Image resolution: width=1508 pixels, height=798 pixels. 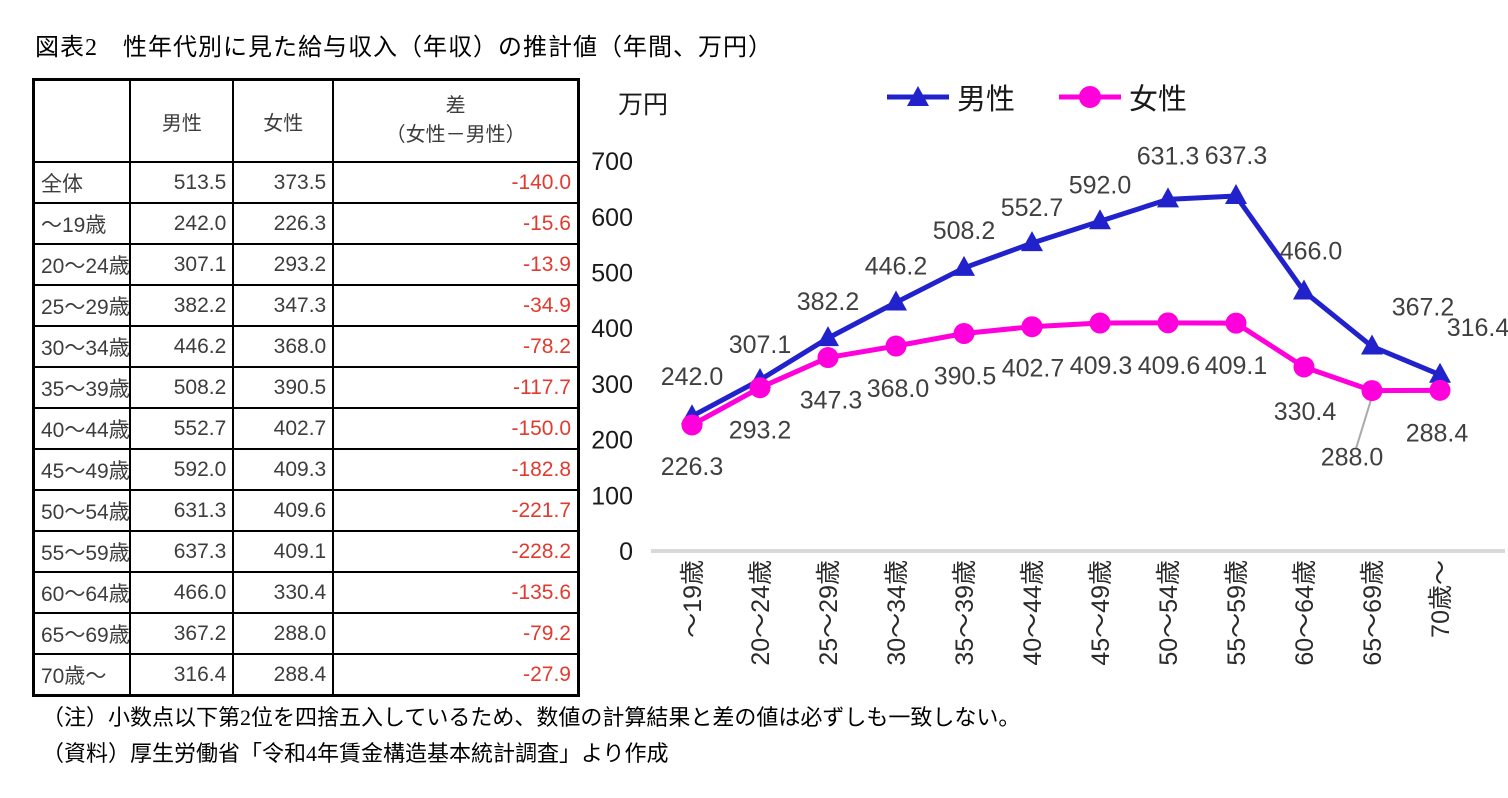 I want to click on data-point-label: 409.1, so click(x=1236, y=366).